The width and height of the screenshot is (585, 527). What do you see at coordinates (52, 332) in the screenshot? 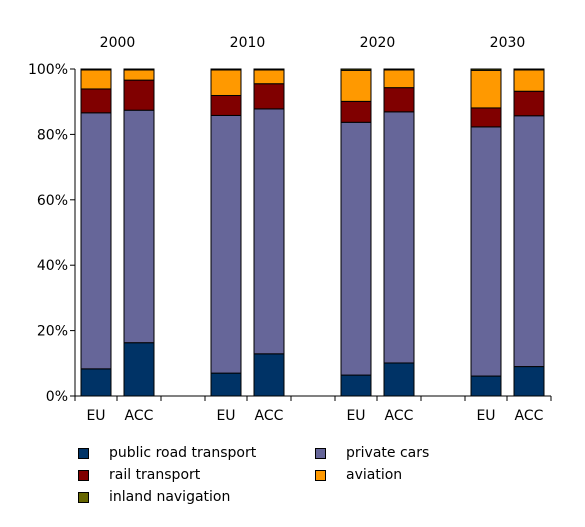
I see `y-tick-label: 20%` at bounding box center [52, 332].